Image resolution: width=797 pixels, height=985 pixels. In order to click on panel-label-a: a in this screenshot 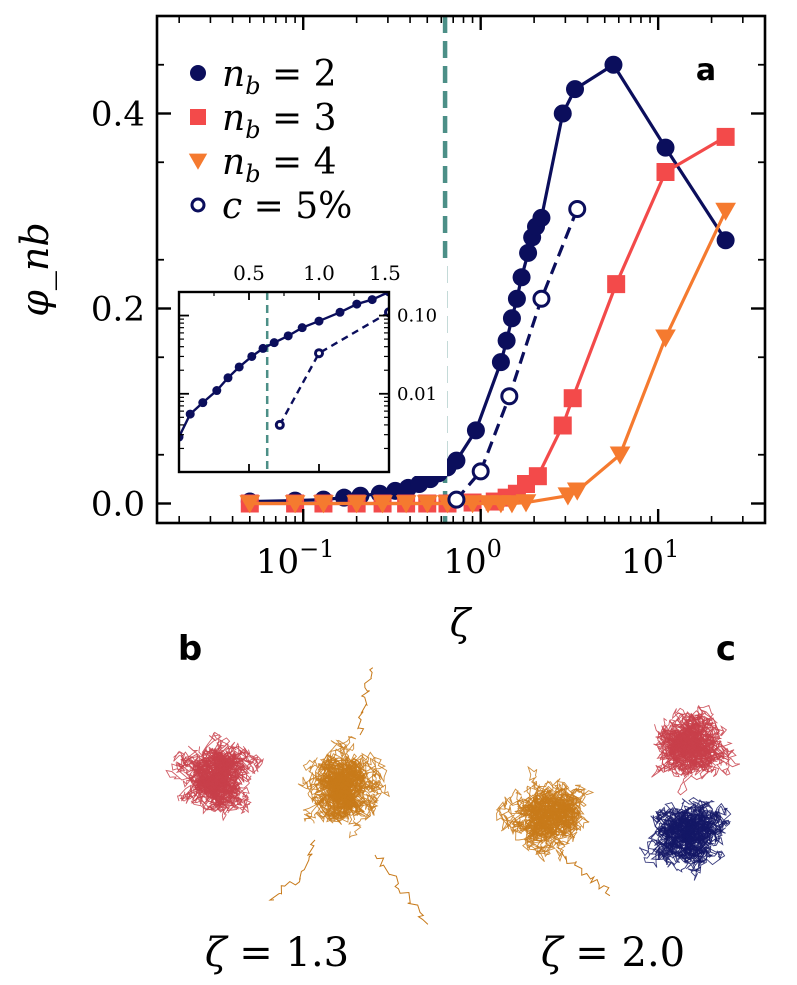, I will do `click(706, 70)`.